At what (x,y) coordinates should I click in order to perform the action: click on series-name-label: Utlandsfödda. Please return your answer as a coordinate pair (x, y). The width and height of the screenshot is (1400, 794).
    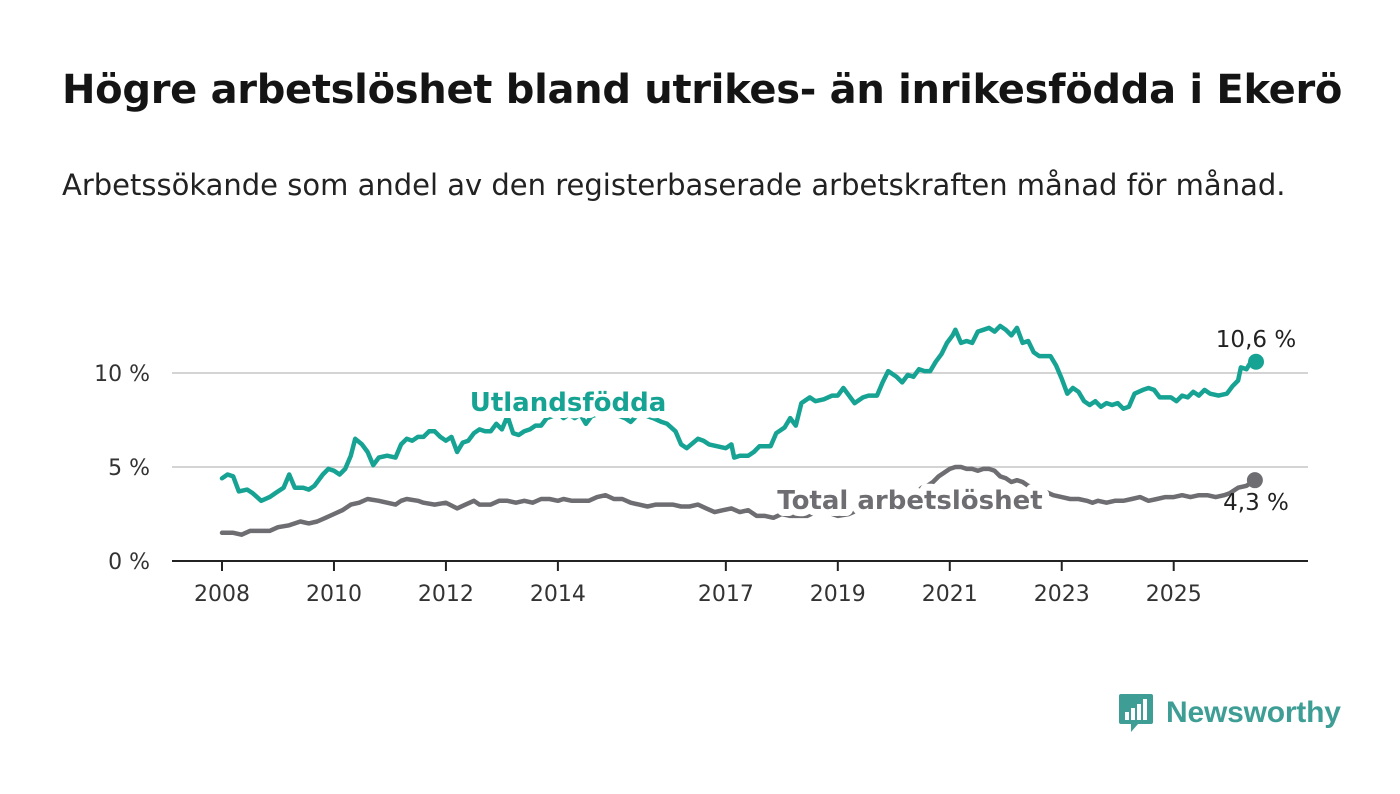
    Looking at the image, I should click on (568, 403).